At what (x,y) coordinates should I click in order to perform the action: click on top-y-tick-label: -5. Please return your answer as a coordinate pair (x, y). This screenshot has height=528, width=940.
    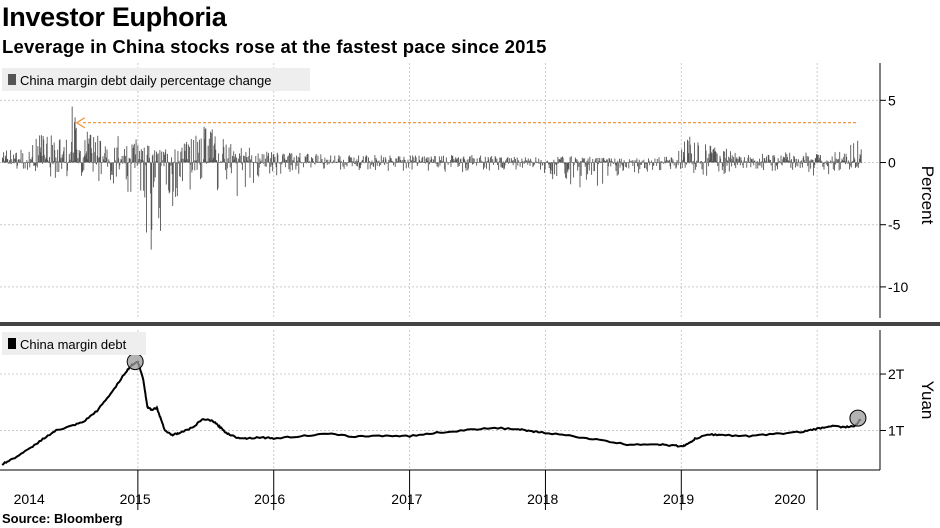
    Looking at the image, I should click on (894, 225).